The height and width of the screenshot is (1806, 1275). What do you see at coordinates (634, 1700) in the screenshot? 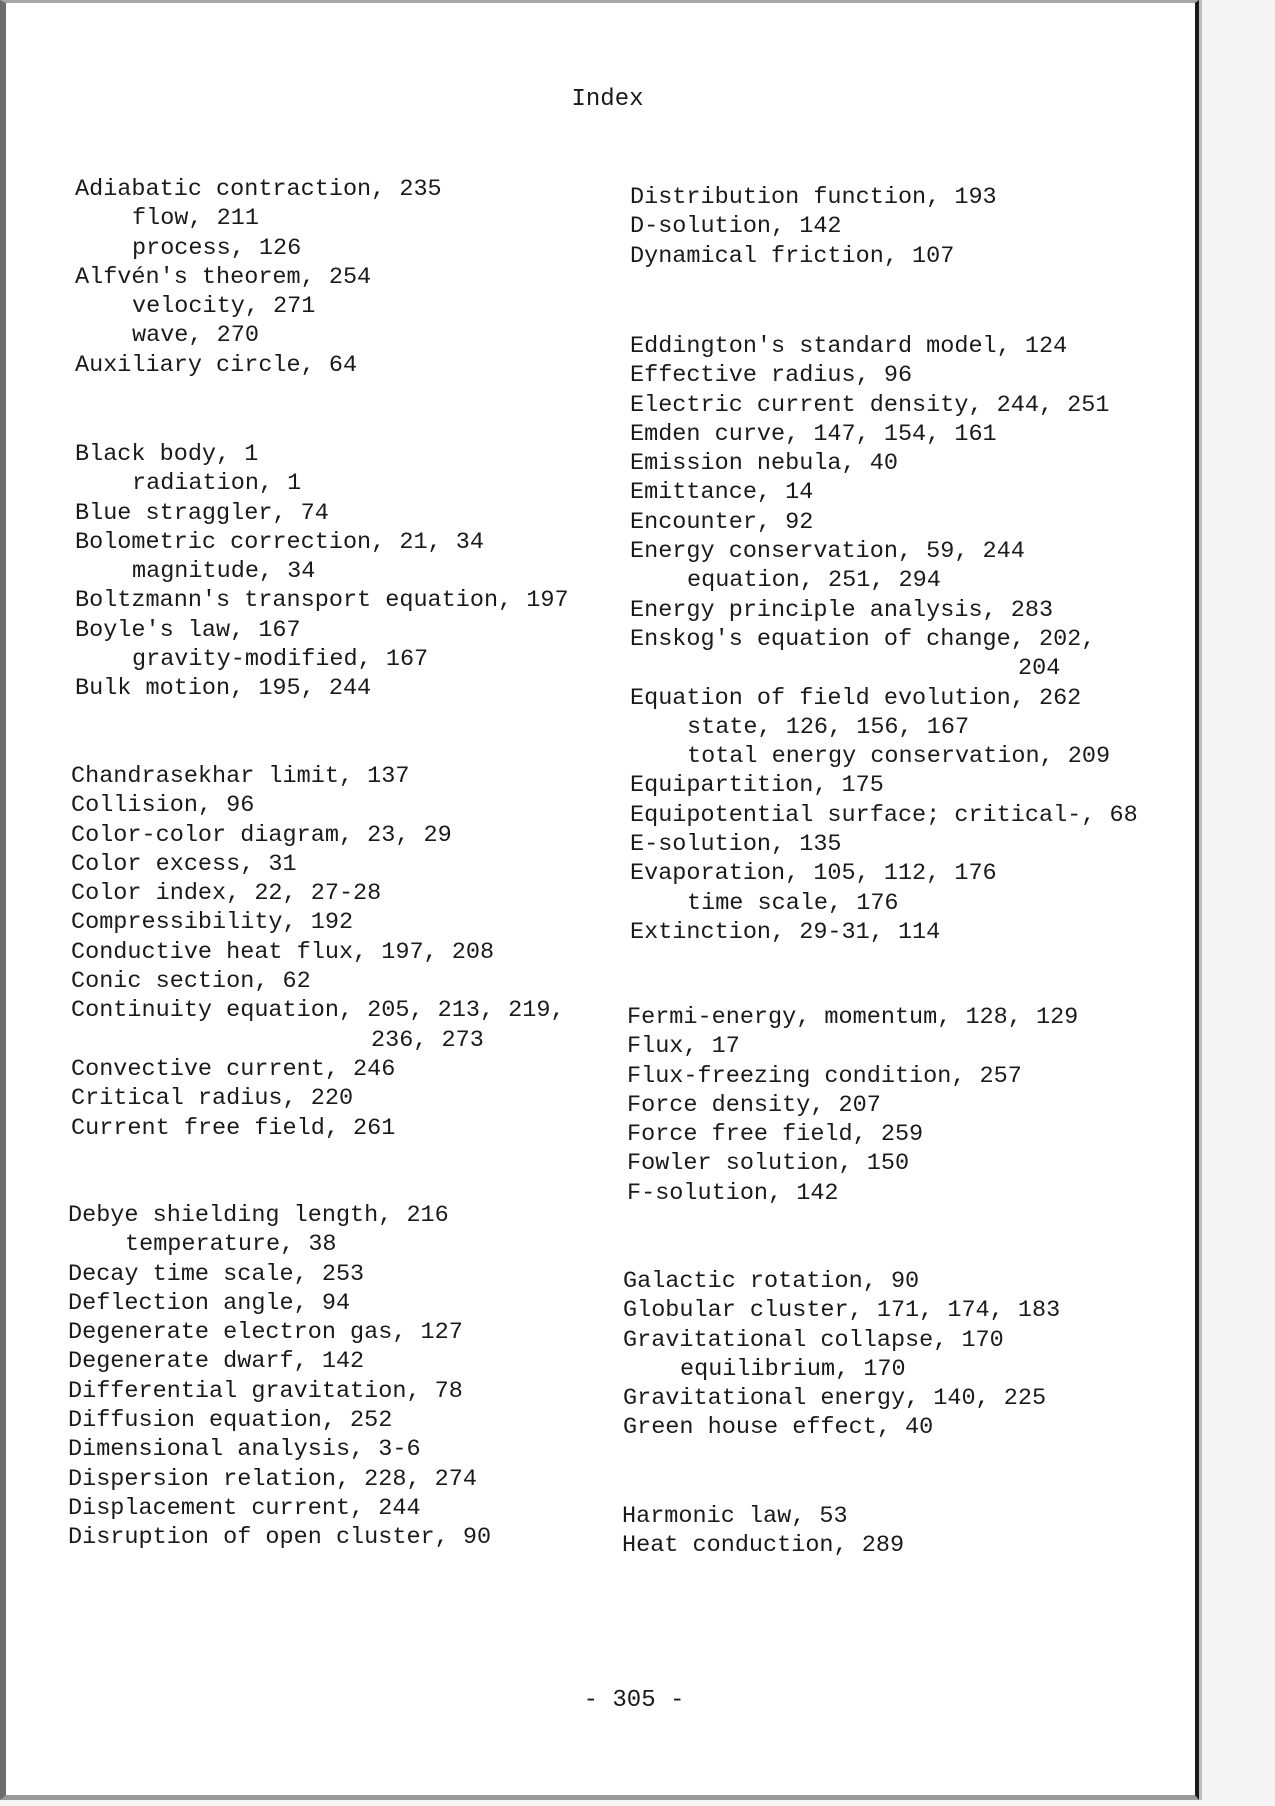
I see `page-number: - 305 -` at bounding box center [634, 1700].